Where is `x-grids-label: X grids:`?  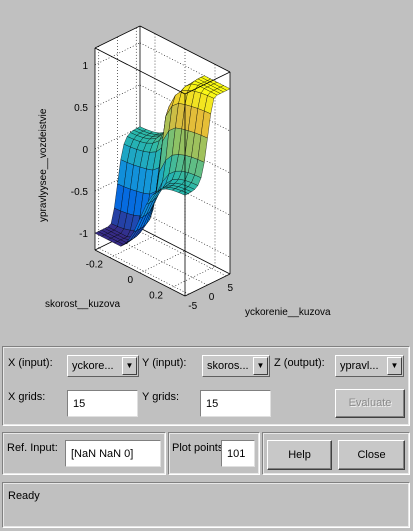
x-grids-label: X grids: is located at coordinates (27, 397).